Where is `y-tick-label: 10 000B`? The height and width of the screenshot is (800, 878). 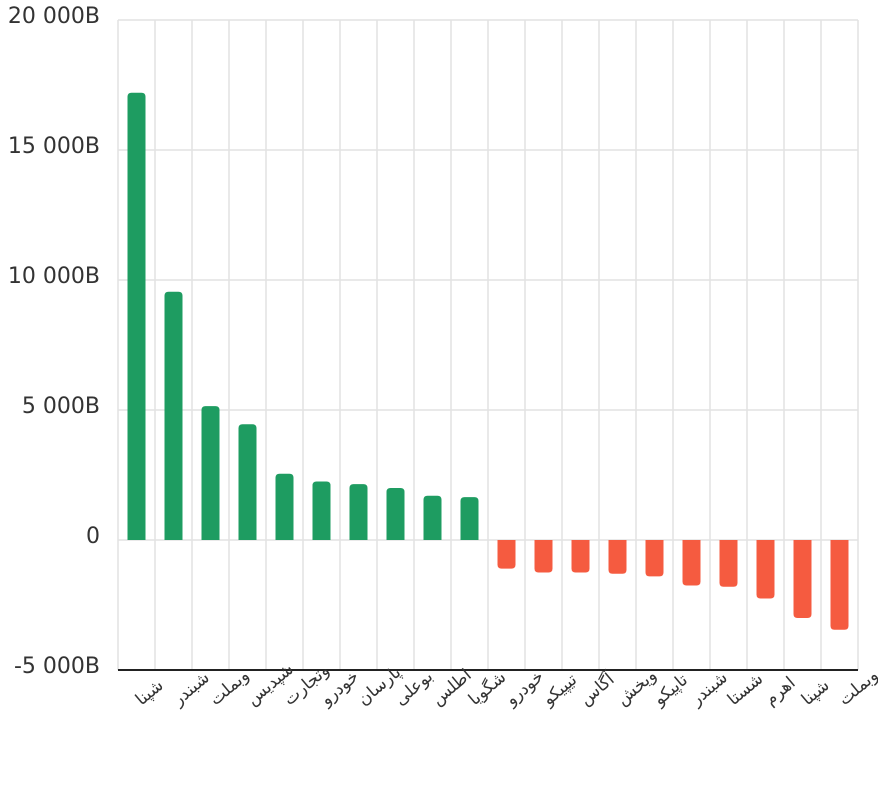 y-tick-label: 10 000B is located at coordinates (54, 276).